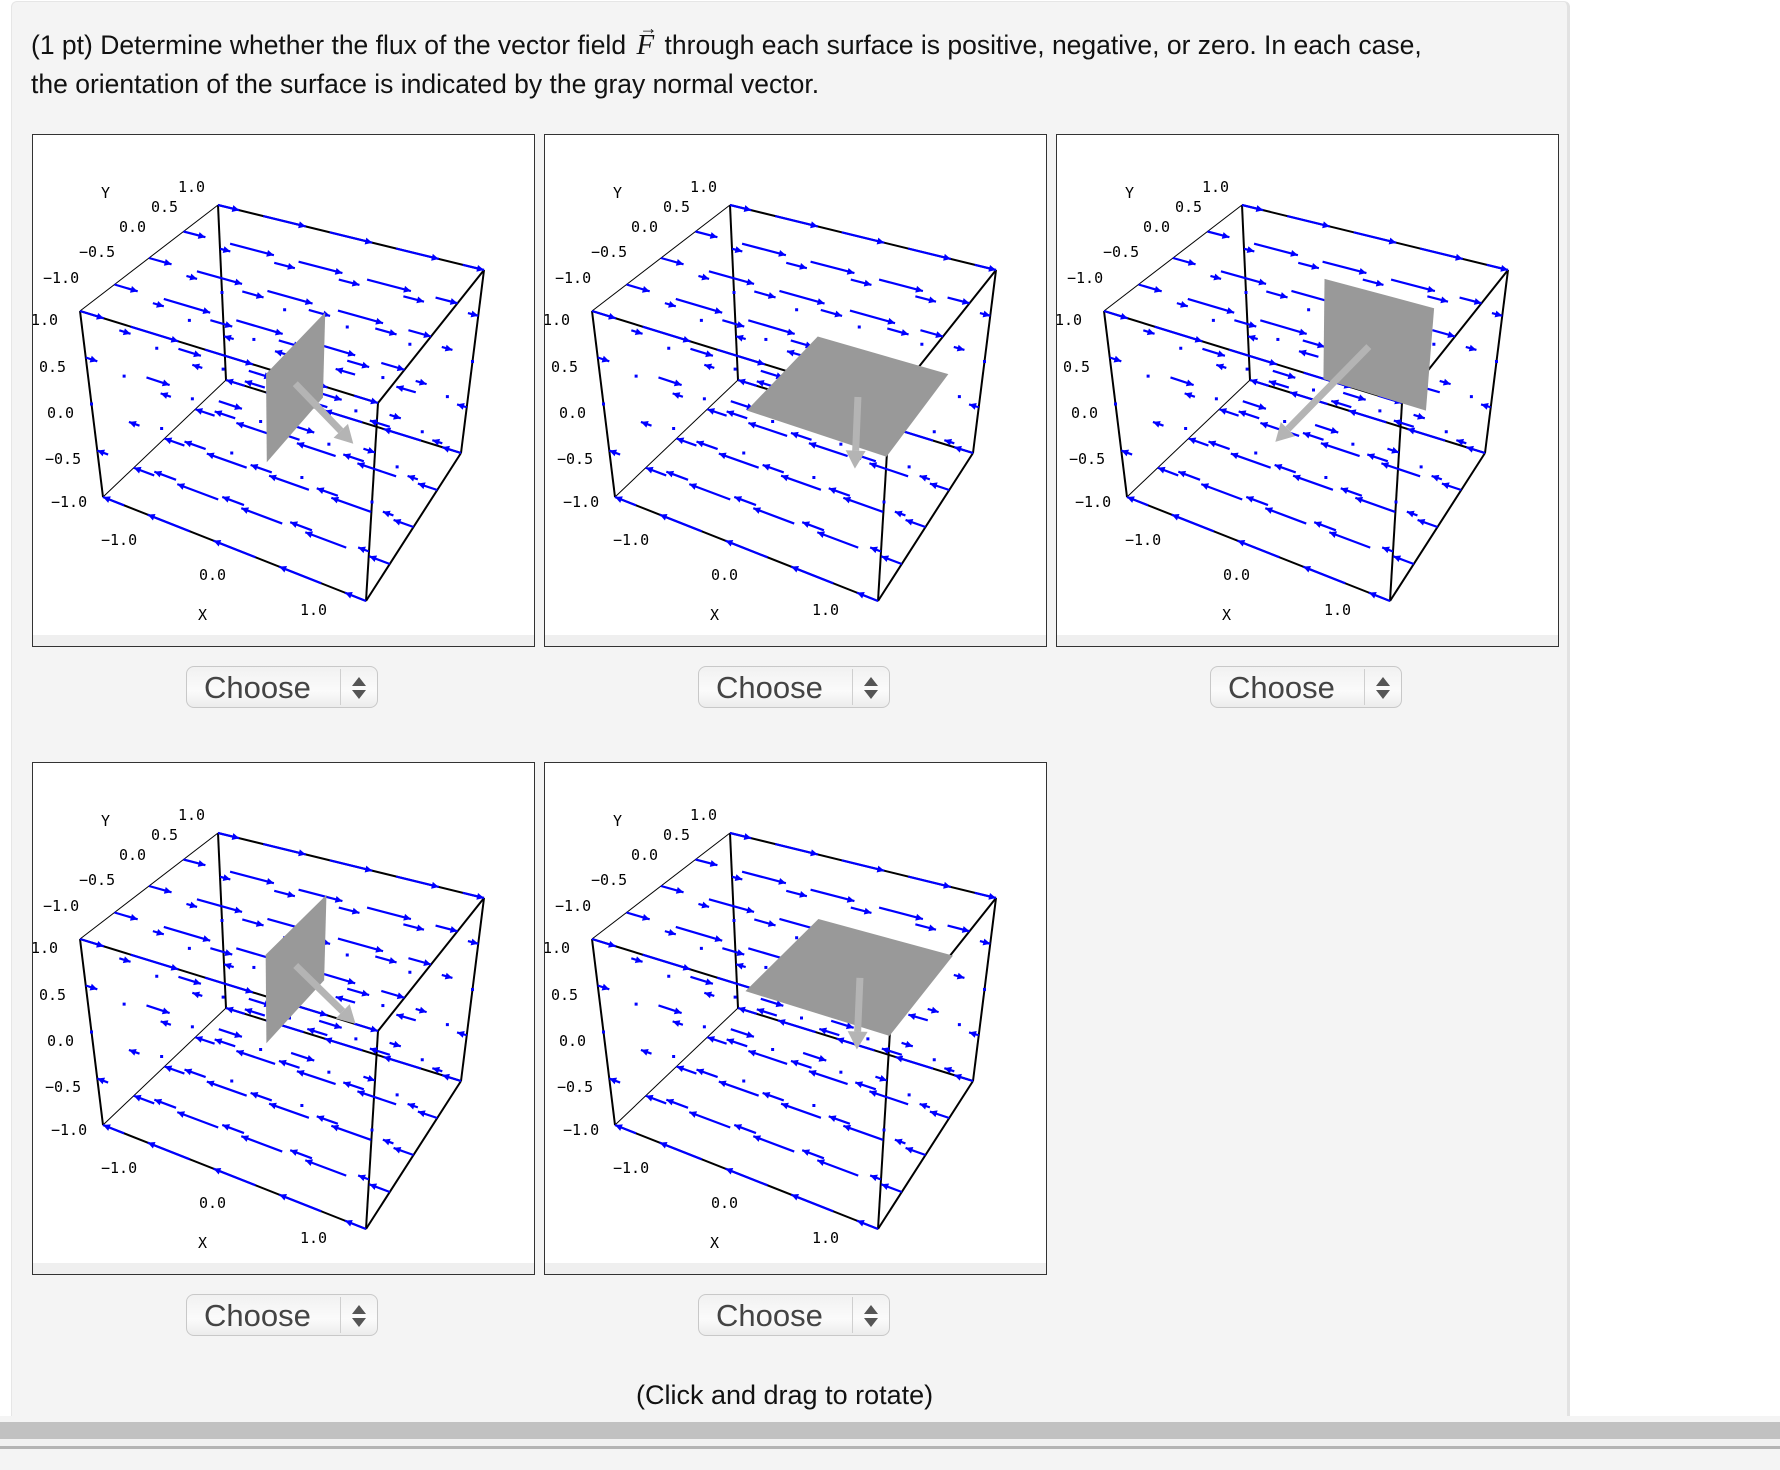 The width and height of the screenshot is (1780, 1470). Describe the element at coordinates (648, 28) in the screenshot. I see `vector-arrow-accent: →` at that location.